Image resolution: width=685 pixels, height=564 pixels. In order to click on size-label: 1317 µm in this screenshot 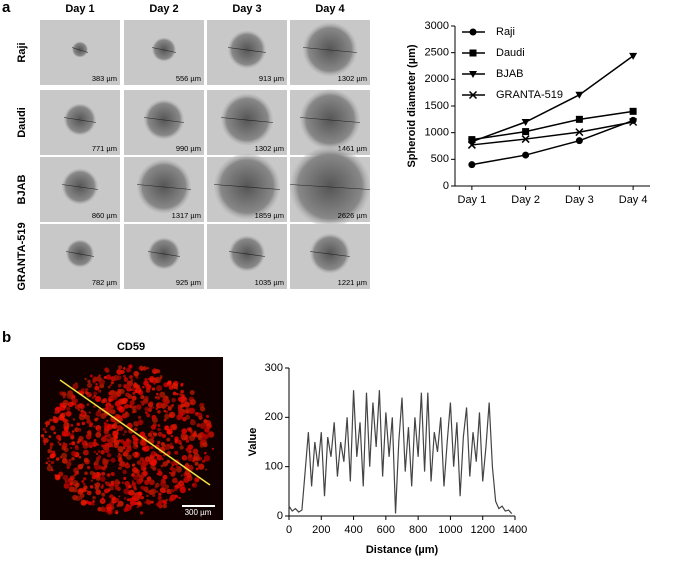, I will do `click(186, 215)`.